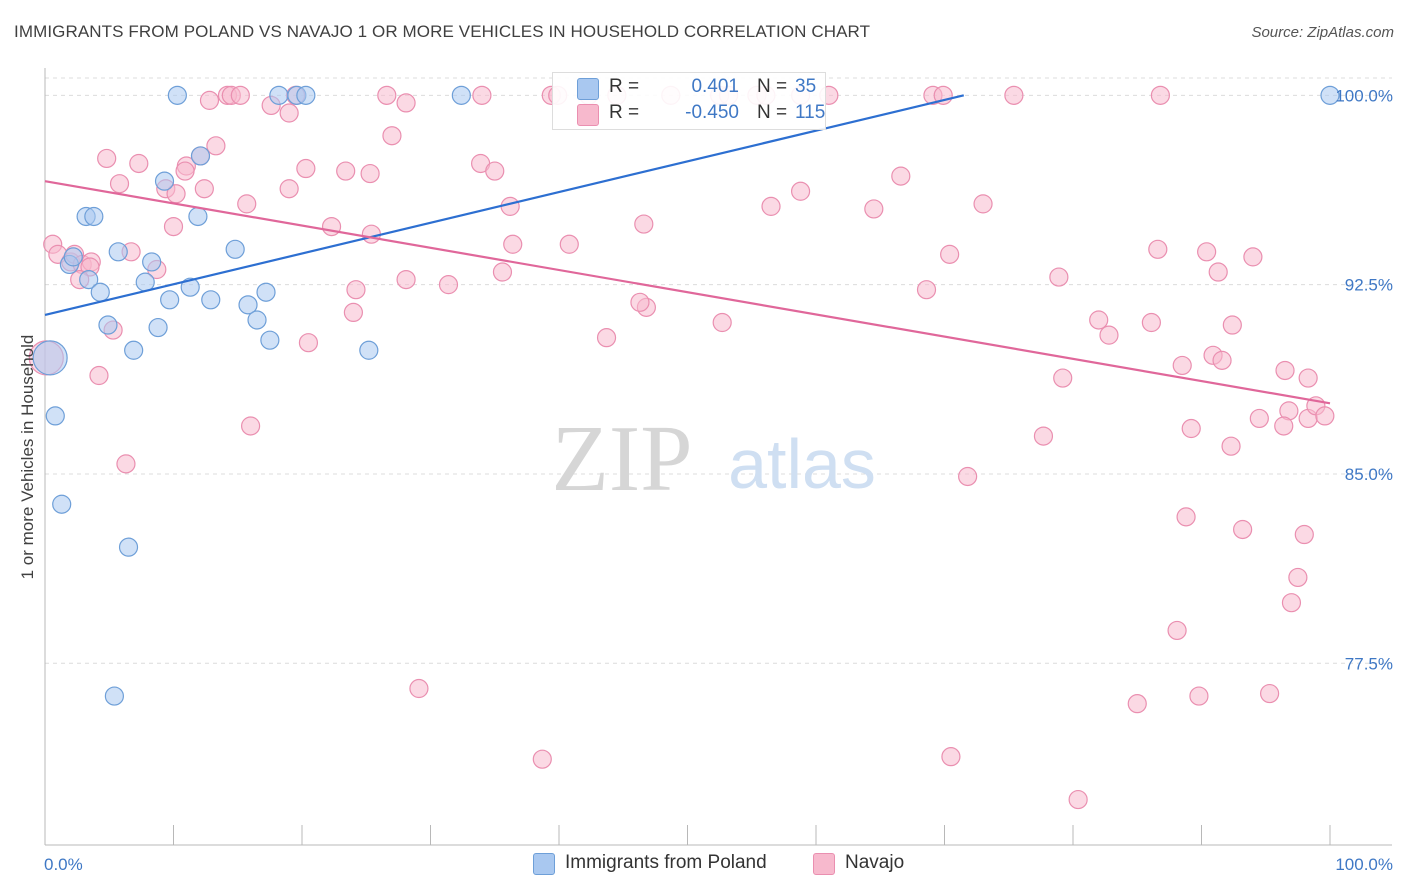 Image resolution: width=1406 pixels, height=892 pixels. I want to click on x-tick-label-min: 0.0%, so click(63, 864).